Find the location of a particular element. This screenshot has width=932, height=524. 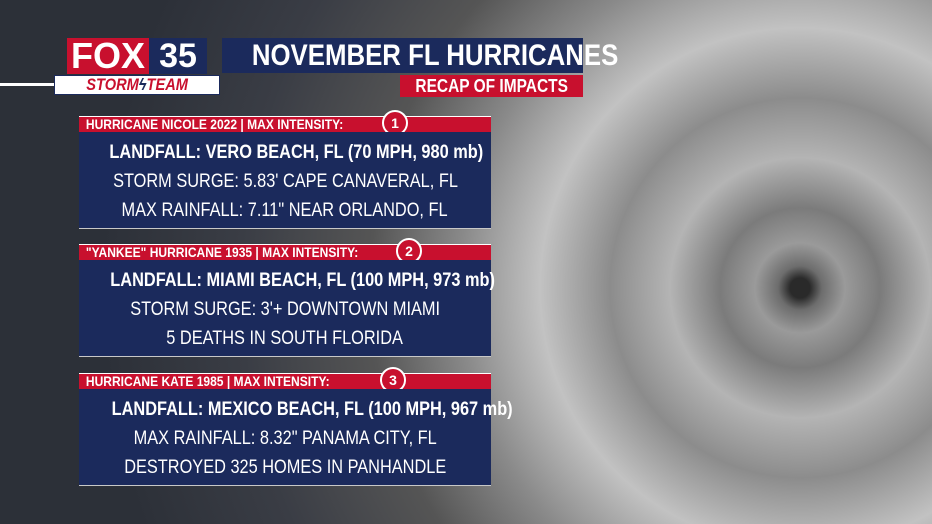

title: NOVEMBER FL HURRICANES is located at coordinates (435, 55).